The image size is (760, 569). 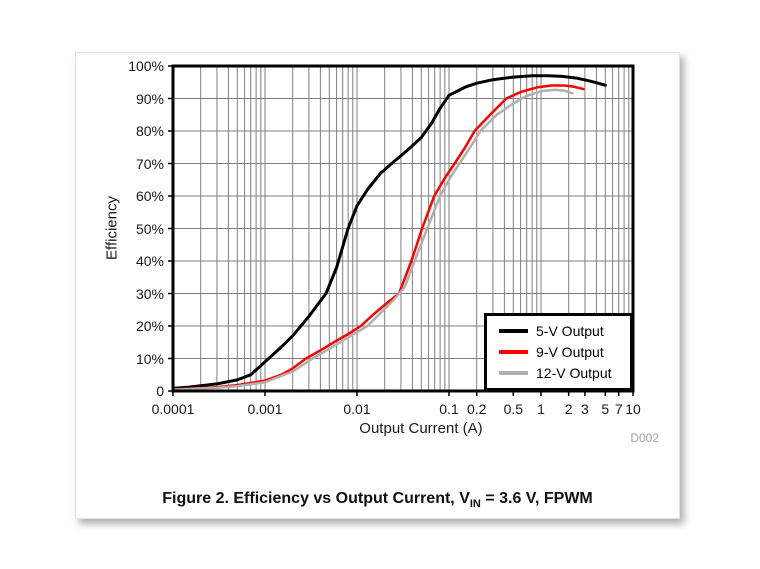 What do you see at coordinates (513, 331) in the screenshot?
I see `legend-line-5v-icon` at bounding box center [513, 331].